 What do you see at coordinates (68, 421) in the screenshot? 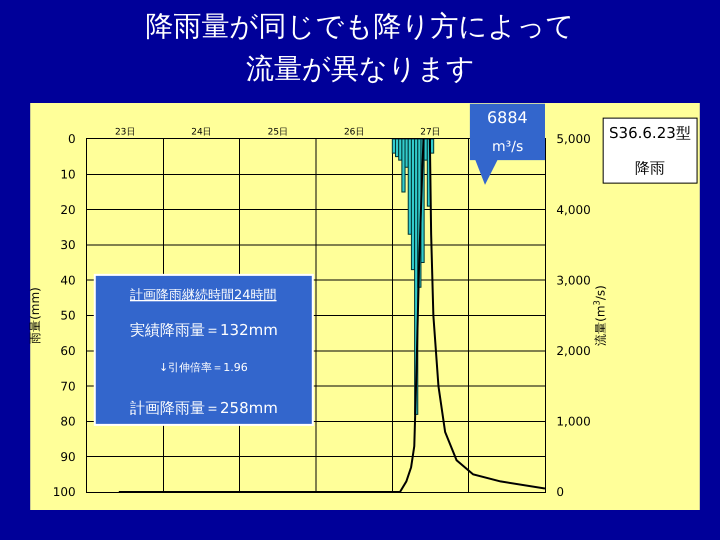
I see `y-tick-label: 80` at bounding box center [68, 421].